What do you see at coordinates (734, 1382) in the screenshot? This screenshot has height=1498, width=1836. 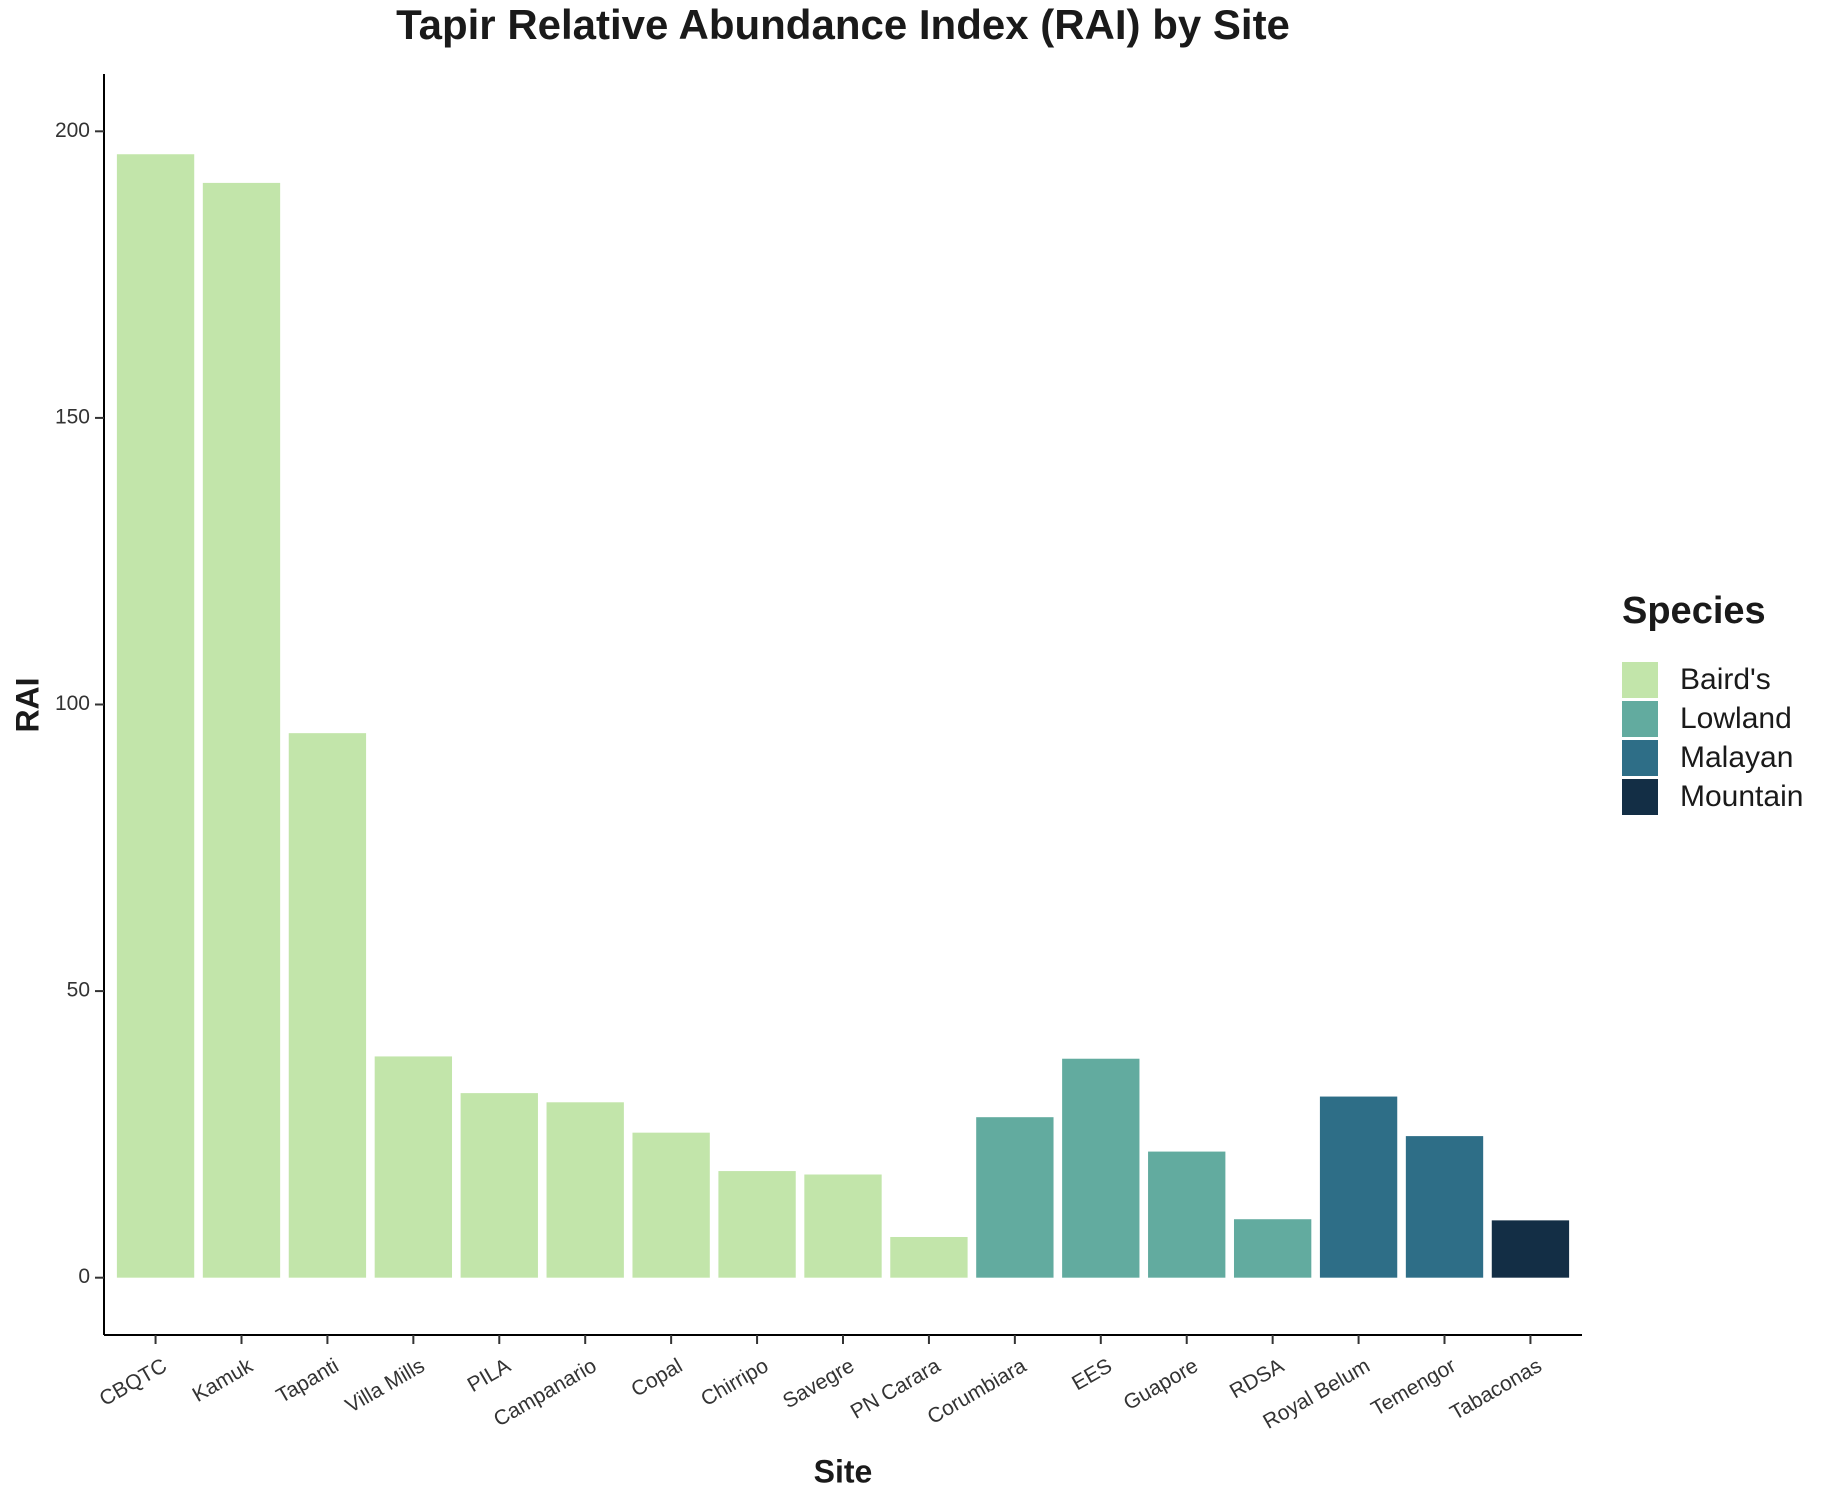 I see `x-tick-label: Chirripo` at bounding box center [734, 1382].